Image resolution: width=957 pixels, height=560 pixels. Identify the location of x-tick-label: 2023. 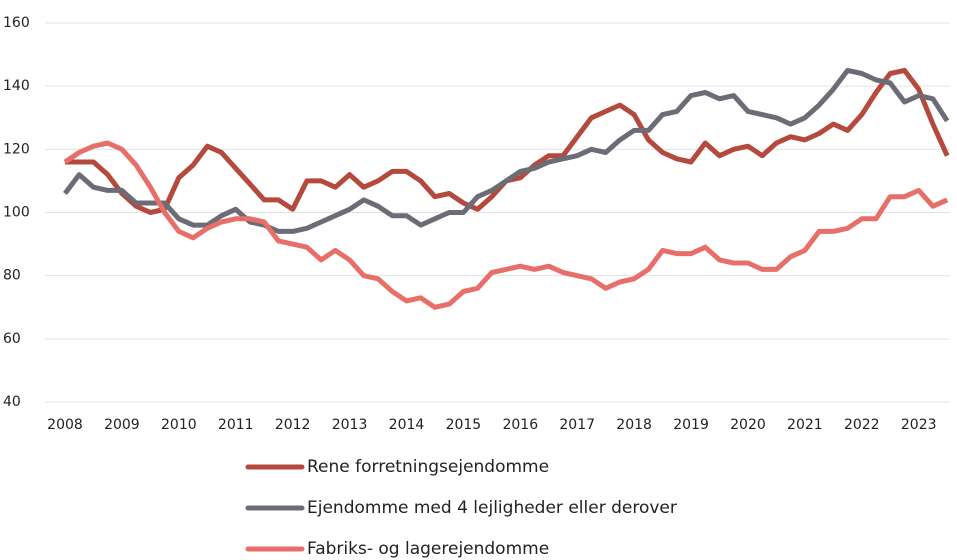
(919, 425).